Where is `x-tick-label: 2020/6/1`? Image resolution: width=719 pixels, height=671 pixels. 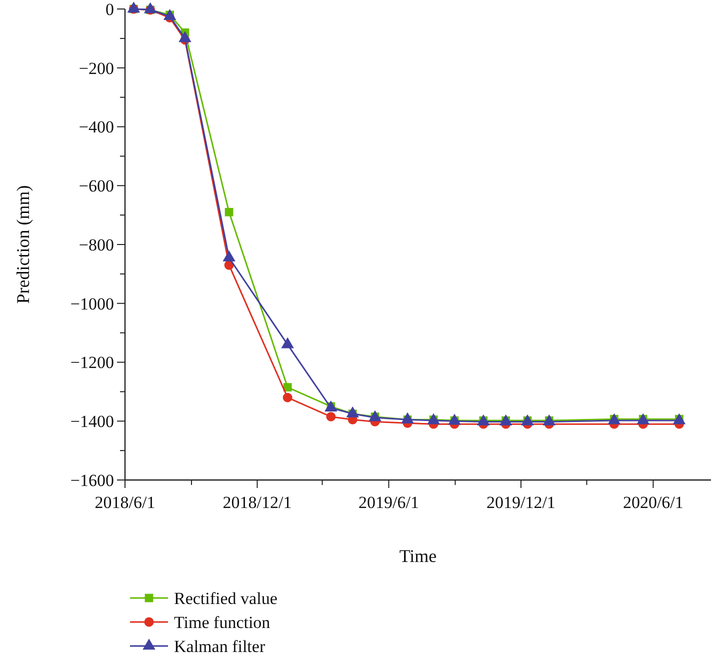 x-tick-label: 2020/6/1 is located at coordinates (653, 502).